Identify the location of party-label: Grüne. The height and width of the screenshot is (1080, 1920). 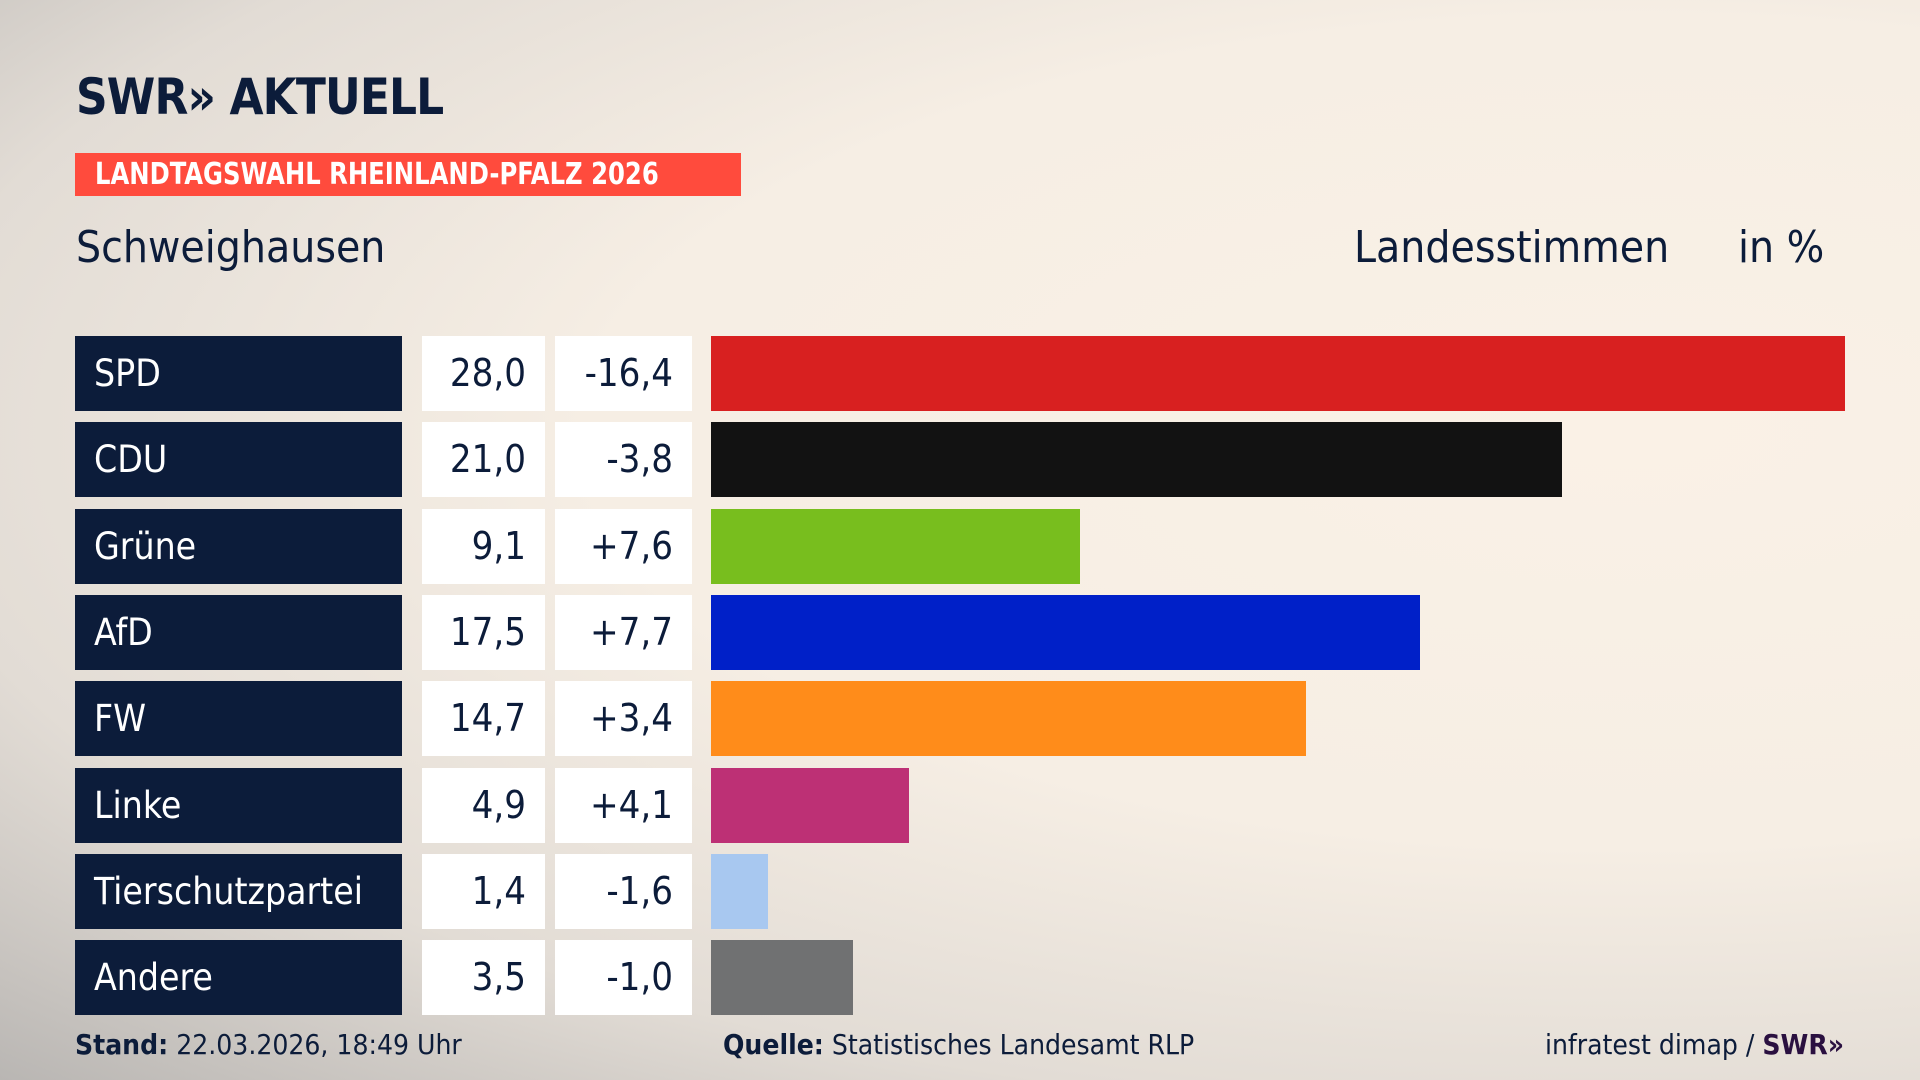
(238, 546).